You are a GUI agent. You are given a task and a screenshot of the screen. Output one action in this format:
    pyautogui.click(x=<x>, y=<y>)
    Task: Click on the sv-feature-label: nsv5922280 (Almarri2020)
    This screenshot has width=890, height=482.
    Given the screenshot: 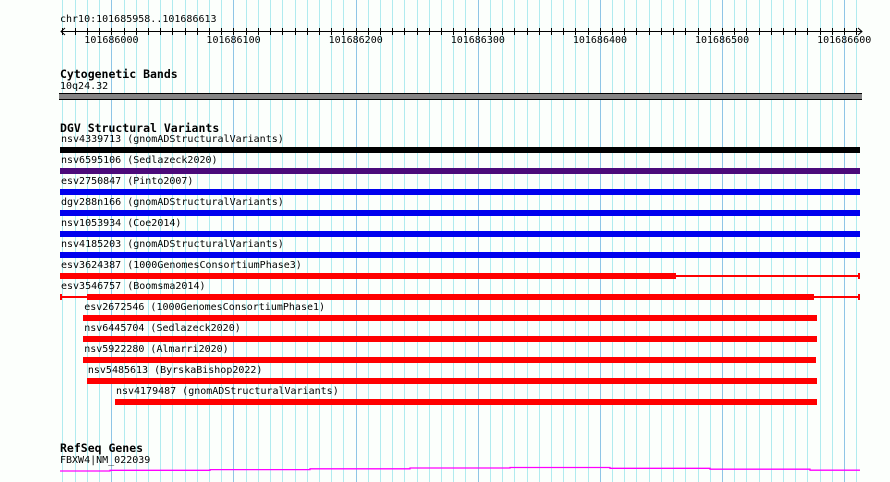 What is the action you would take?
    pyautogui.click(x=156, y=349)
    